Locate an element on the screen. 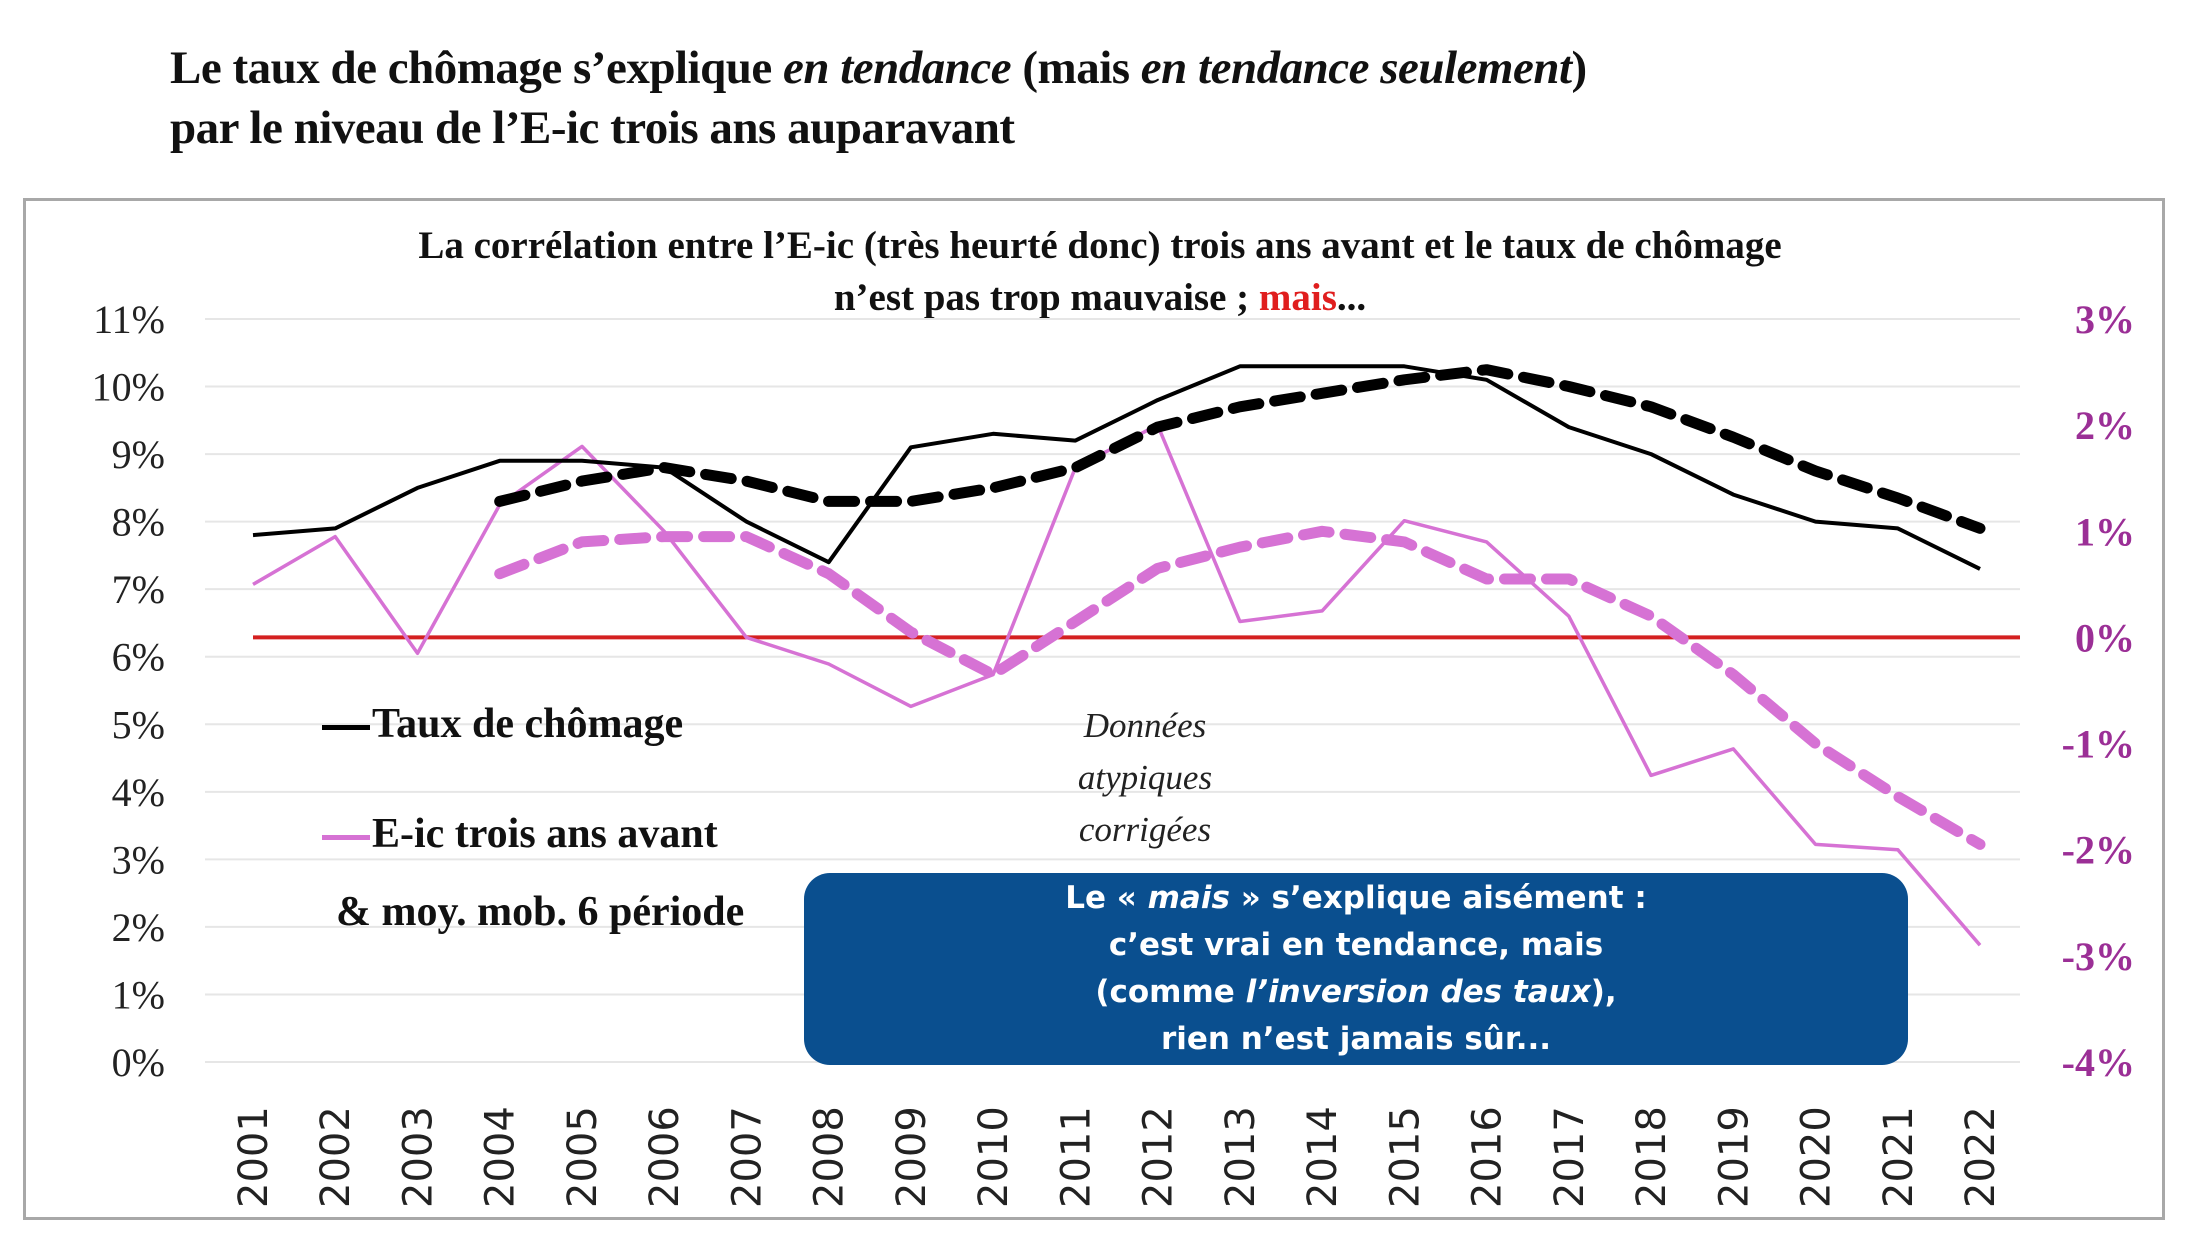  x-tick-label: 2004 is located at coordinates (501, 1157).